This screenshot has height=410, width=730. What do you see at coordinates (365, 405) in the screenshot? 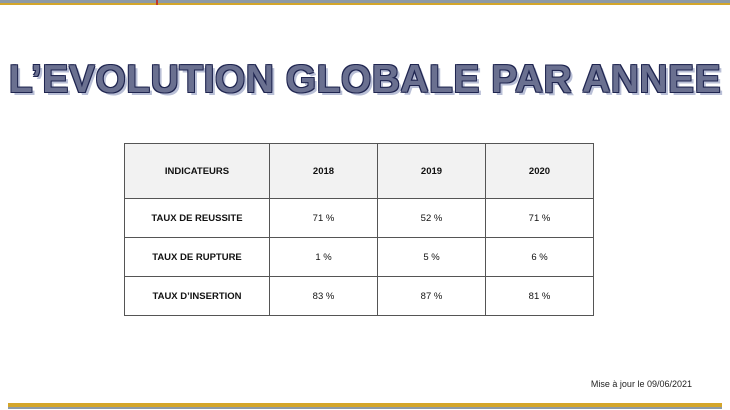
I see `bottom-border-gold` at bounding box center [365, 405].